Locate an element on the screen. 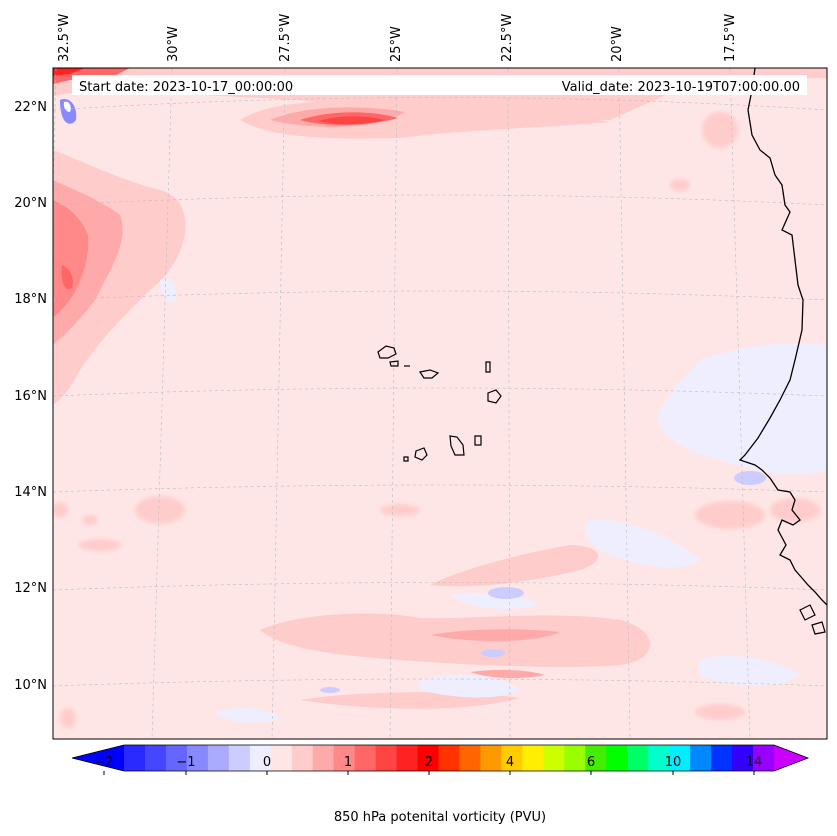  pv-negative-cores is located at coordinates (543, 582).